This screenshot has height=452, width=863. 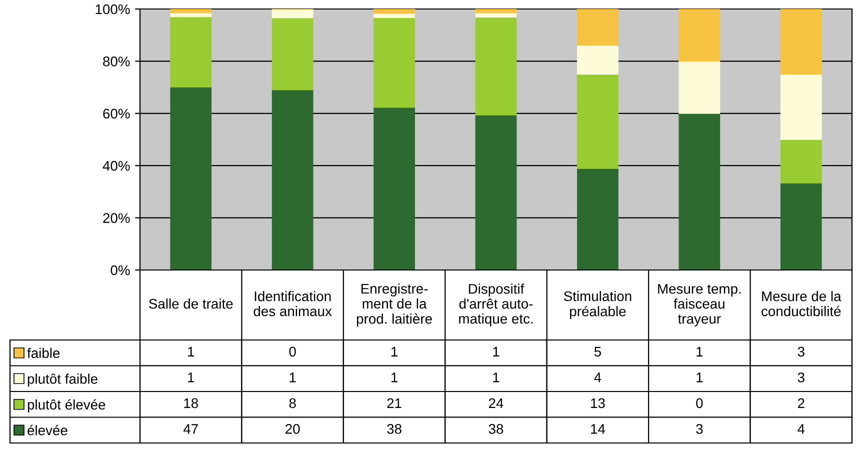 I want to click on y-tick-label: 40%, so click(x=116, y=165).